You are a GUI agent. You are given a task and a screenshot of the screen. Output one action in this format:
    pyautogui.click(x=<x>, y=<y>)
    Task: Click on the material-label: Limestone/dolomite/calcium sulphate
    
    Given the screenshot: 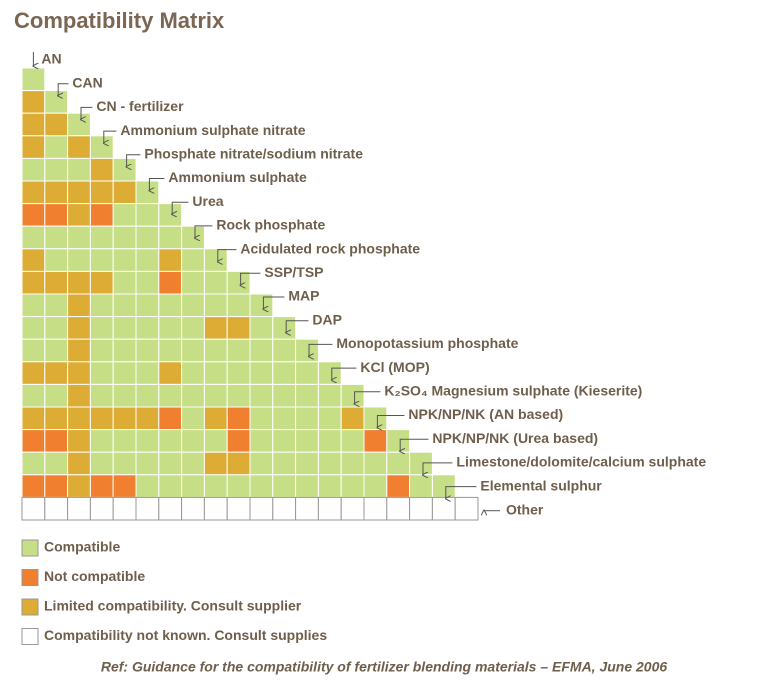 What is the action you would take?
    pyautogui.click(x=581, y=462)
    